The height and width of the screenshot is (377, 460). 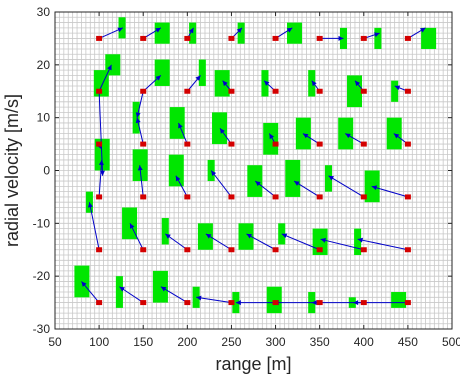 I want to click on y-tick-label: 30, so click(x=44, y=12).